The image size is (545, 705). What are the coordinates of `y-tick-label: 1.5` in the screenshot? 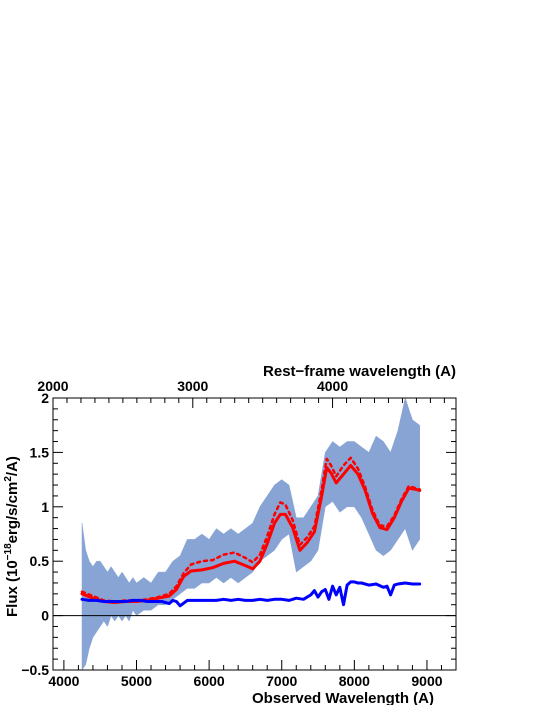 It's located at (40, 452).